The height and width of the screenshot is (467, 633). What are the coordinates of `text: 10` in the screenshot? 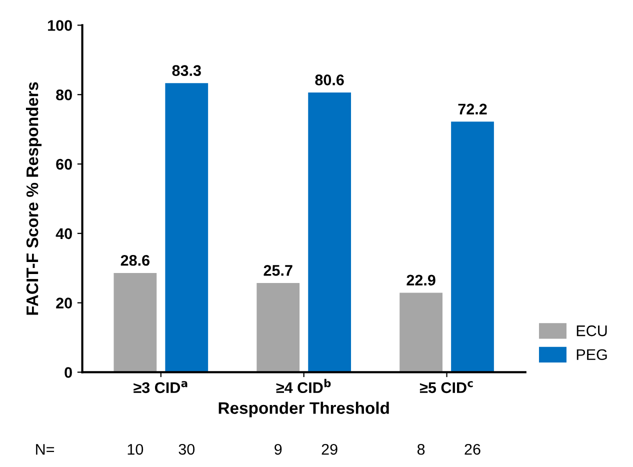 It's located at (136, 449).